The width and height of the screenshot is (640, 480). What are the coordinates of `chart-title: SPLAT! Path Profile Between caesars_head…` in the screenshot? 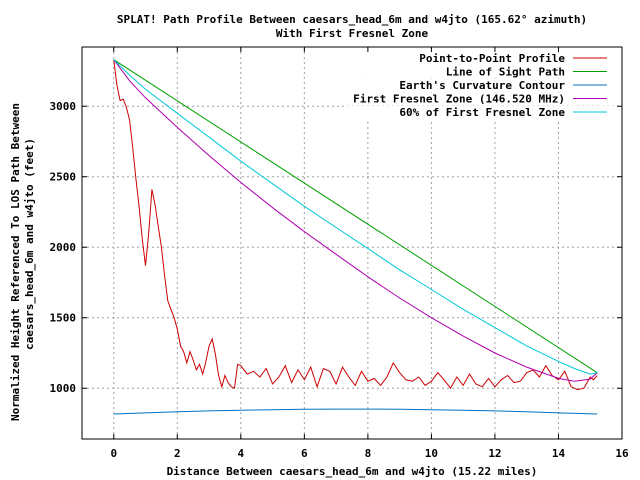 It's located at (352, 19).